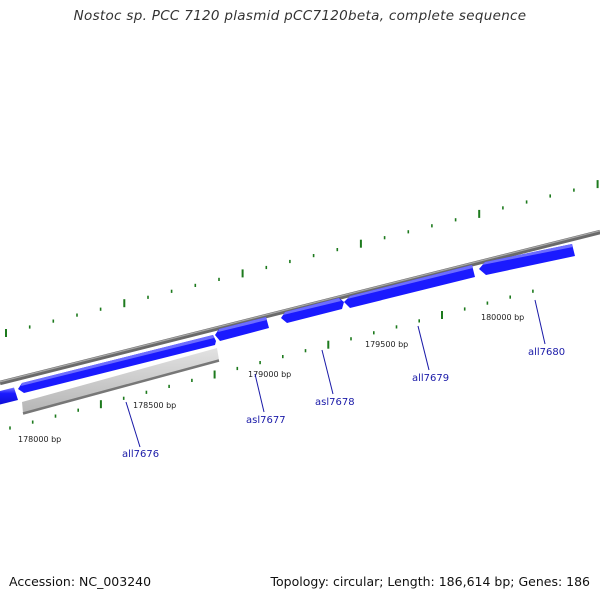 The width and height of the screenshot is (600, 600). What do you see at coordinates (154, 405) in the screenshot?
I see `bp-label-178500: 178500 bp` at bounding box center [154, 405].